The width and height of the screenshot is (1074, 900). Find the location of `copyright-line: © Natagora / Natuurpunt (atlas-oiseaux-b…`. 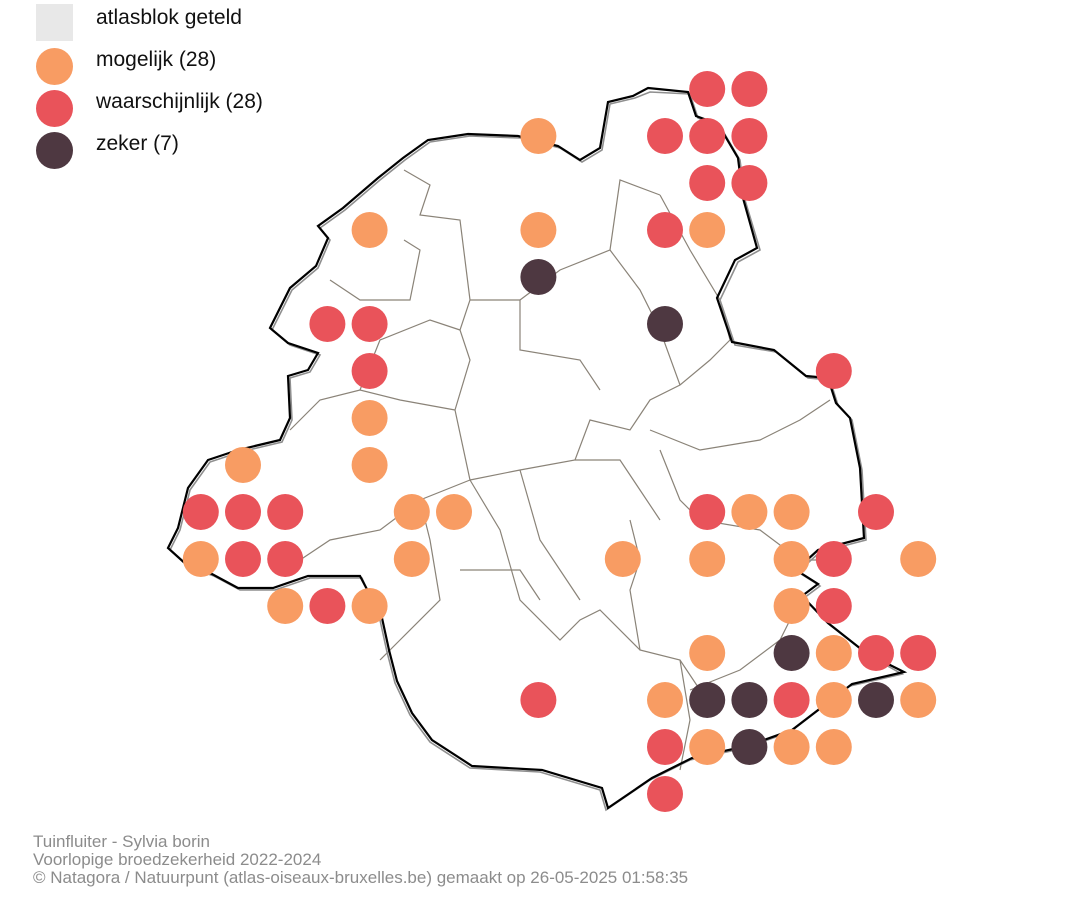

copyright-line: © Natagora / Natuurpunt (atlas-oiseaux-b… is located at coordinates (361, 877).